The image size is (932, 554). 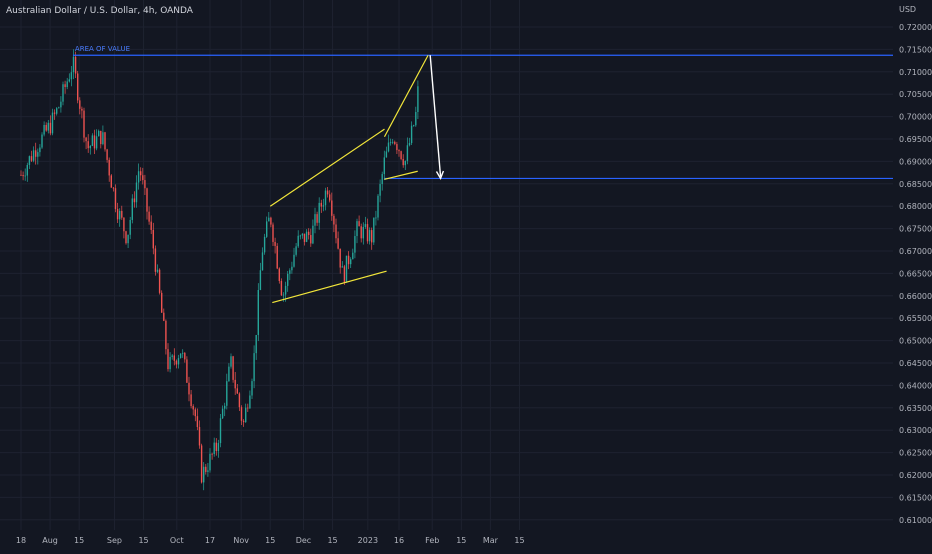 I want to click on price-tick-label: 0.63500, so click(x=915, y=408).